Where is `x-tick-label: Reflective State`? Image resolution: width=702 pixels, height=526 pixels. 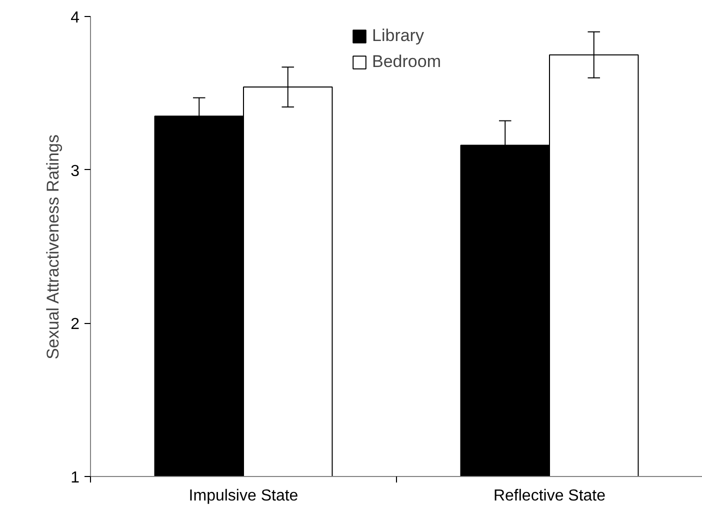
x-tick-label: Reflective State is located at coordinates (549, 496).